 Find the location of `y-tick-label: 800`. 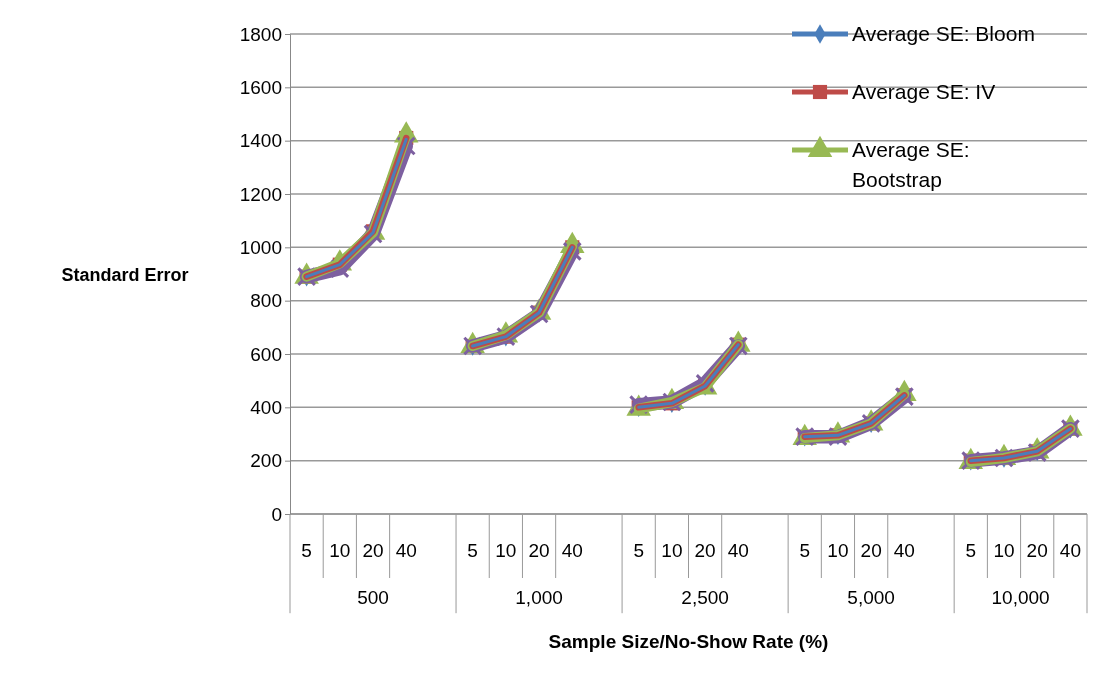

y-tick-label: 800 is located at coordinates (266, 301).